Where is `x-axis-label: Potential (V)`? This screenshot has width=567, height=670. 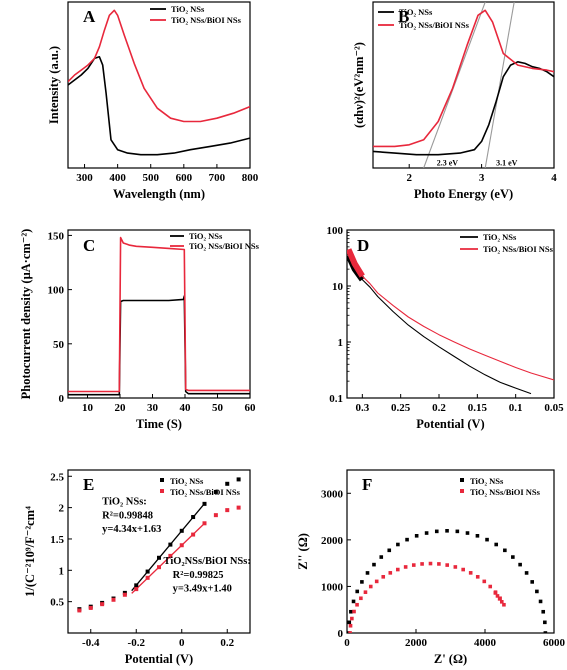
x-axis-label: Potential (V) is located at coordinates (450, 424).